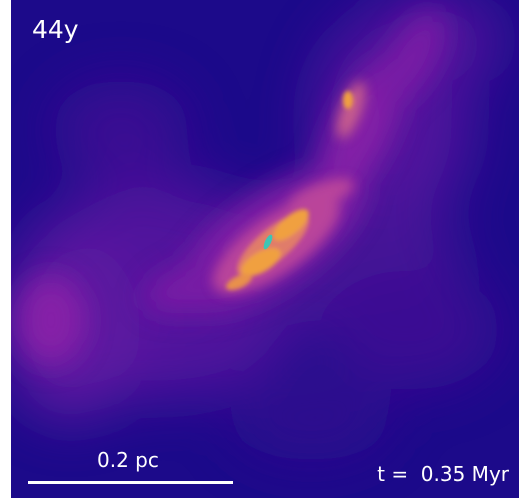 This screenshot has width=519, height=498. What do you see at coordinates (130, 482) in the screenshot?
I see `scale-bar` at bounding box center [130, 482].